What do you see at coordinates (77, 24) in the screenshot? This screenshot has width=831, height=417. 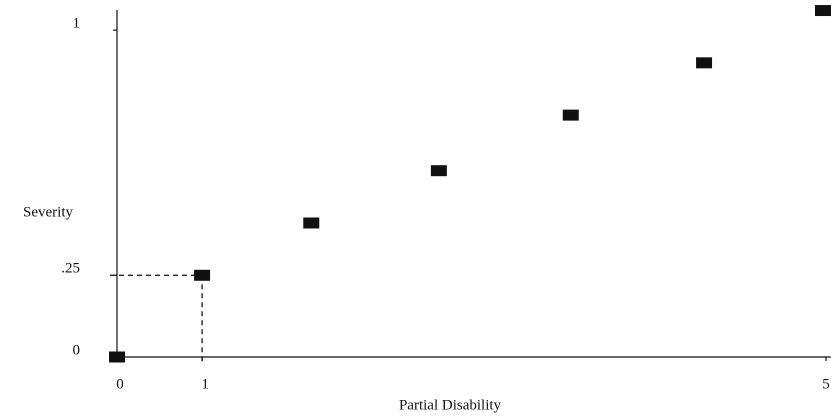 I see `y-tick-label: 1` at bounding box center [77, 24].